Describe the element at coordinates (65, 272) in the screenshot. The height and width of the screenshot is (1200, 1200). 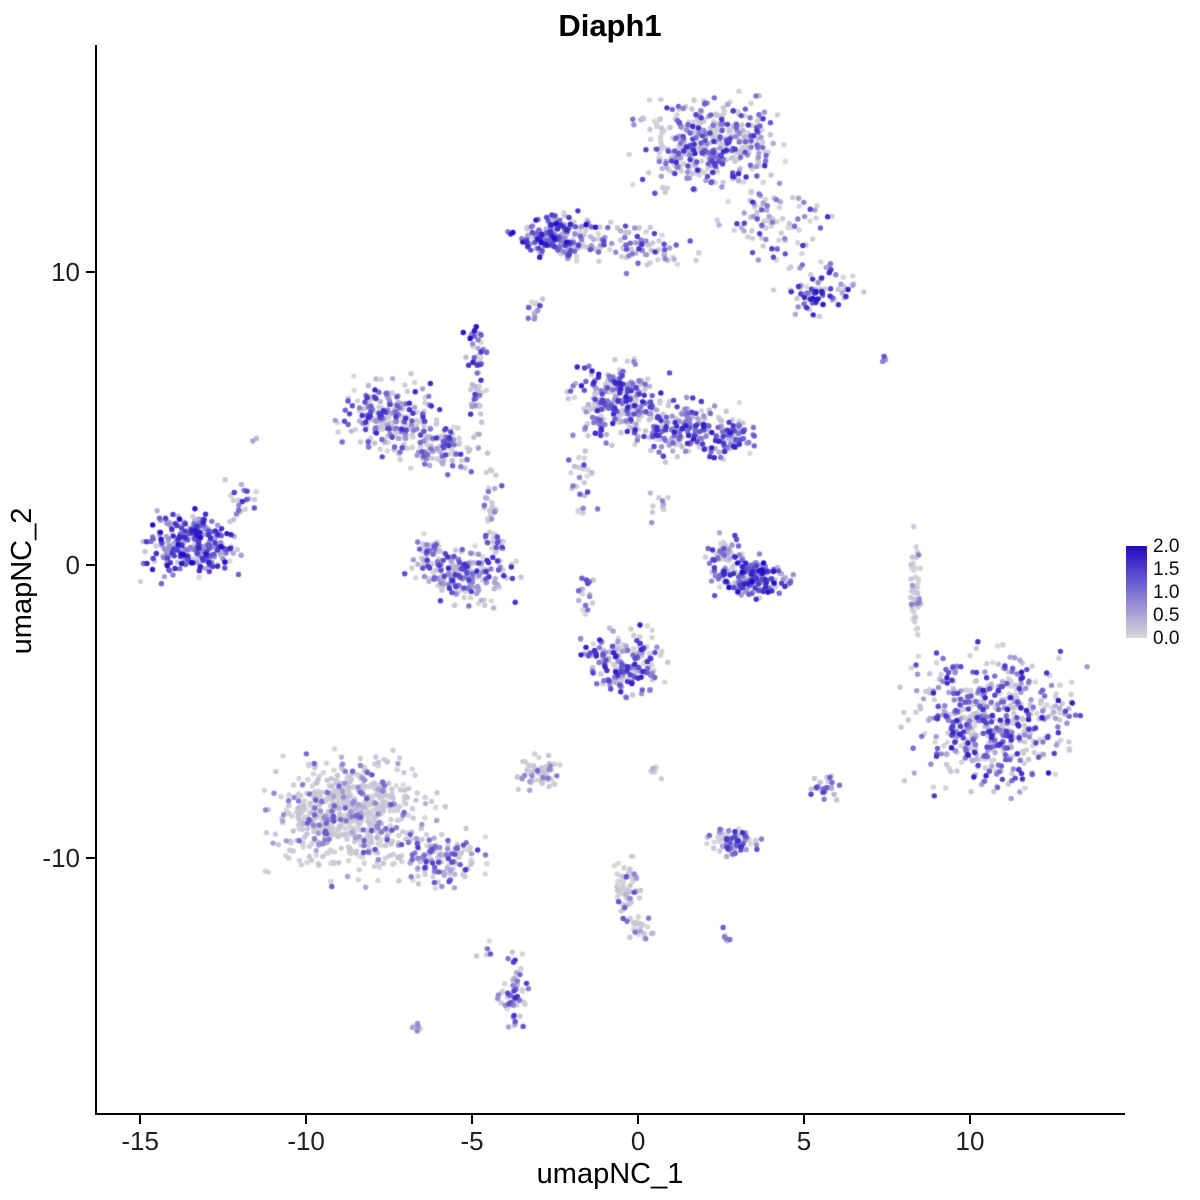
I see `y-tick-label: 10` at that location.